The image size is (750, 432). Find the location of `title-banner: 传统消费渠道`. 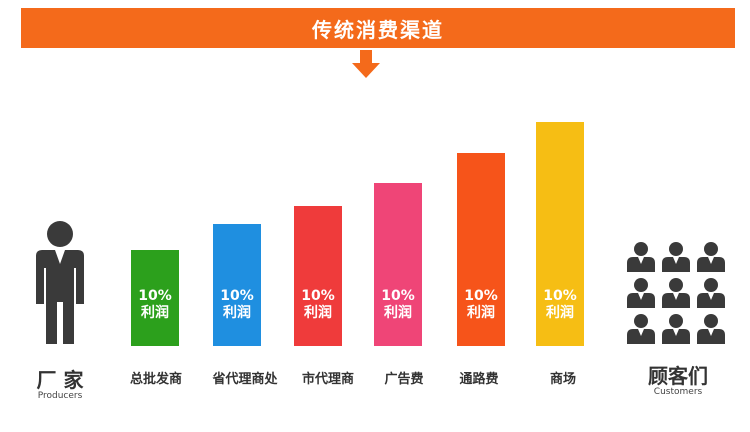

title-banner: 传统消费渠道 is located at coordinates (378, 28).